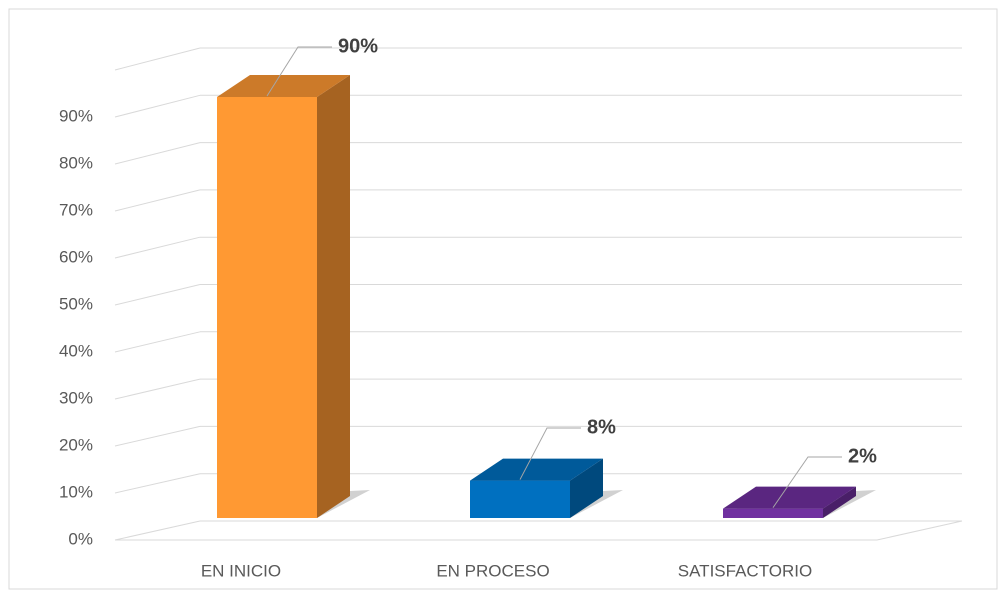  What do you see at coordinates (745, 570) in the screenshot?
I see `x-tick-label: SATISFACTORIO` at bounding box center [745, 570].